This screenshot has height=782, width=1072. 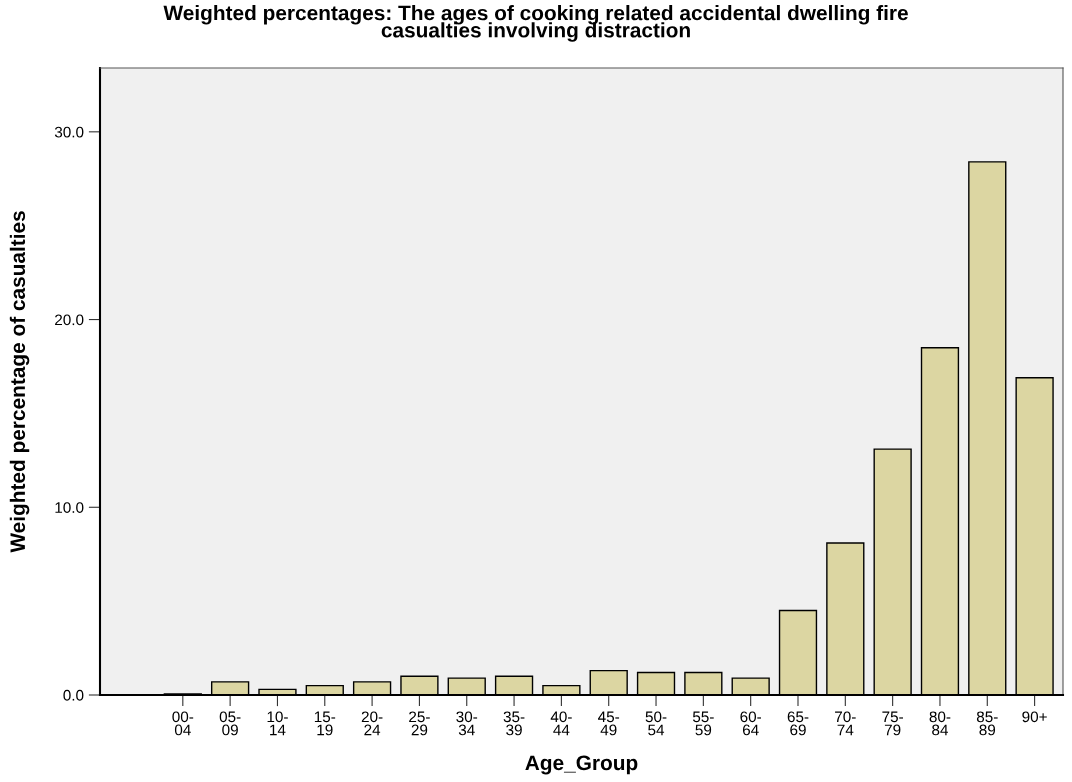 I want to click on x-tick-label: 20- 24, so click(x=372, y=723).